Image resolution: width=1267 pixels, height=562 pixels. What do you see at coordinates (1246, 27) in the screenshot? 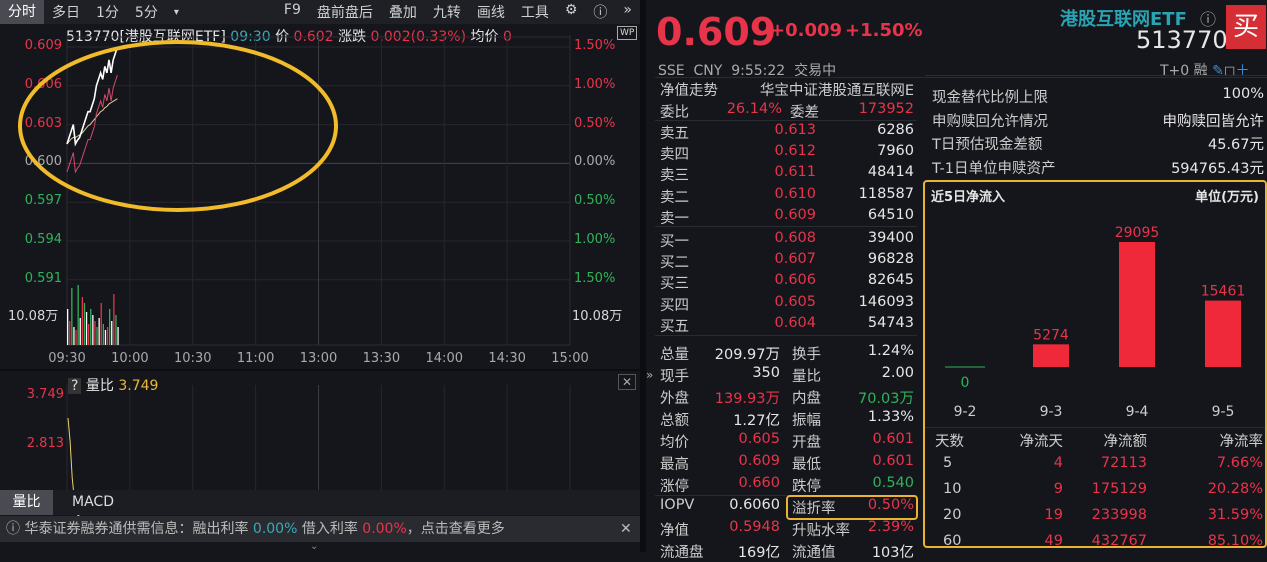
I see `buy-button: 买` at bounding box center [1246, 27].